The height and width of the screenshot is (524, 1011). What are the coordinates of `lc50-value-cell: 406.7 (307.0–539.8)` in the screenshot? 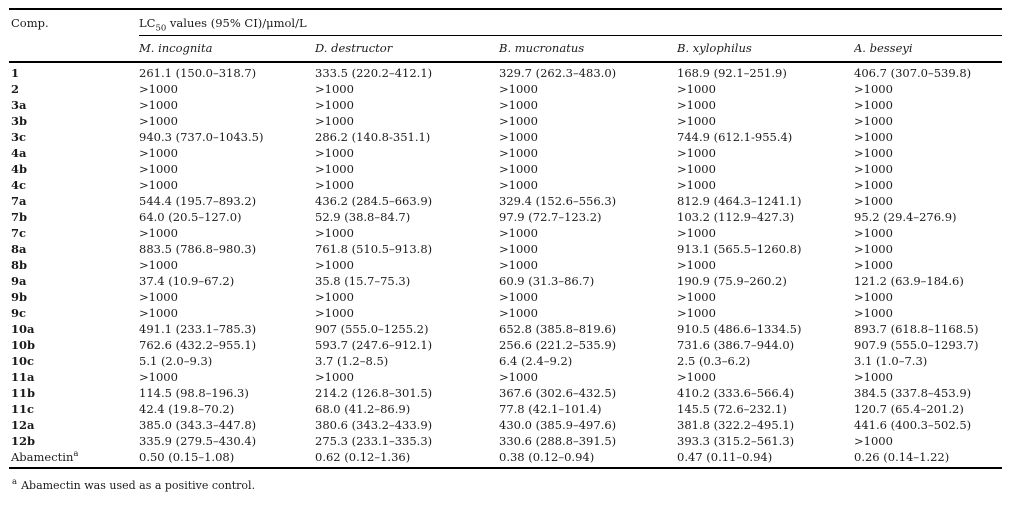 It's located at (913, 73).